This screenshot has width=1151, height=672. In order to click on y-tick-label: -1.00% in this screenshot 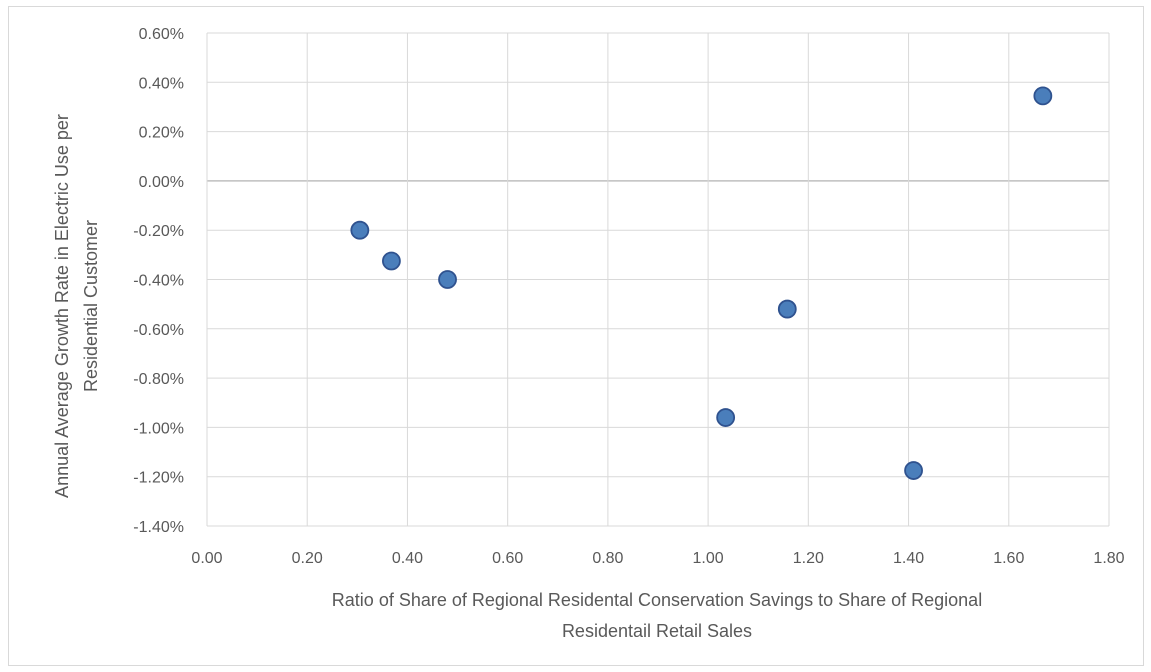, I will do `click(158, 428)`.